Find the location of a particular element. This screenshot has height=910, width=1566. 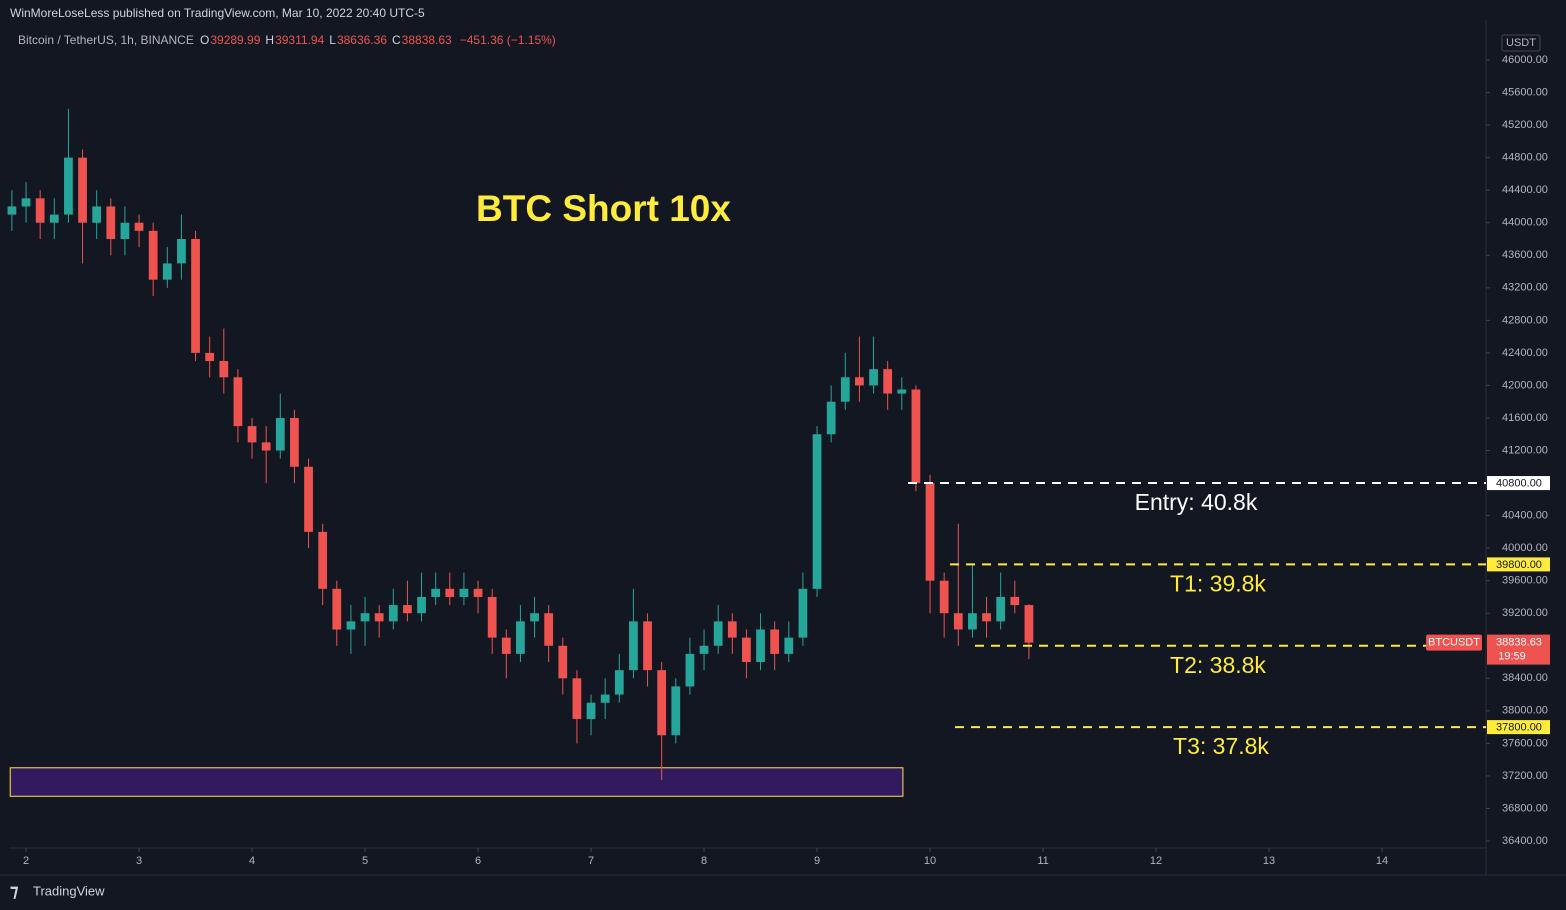

x-tick-label: 9 is located at coordinates (817, 861).